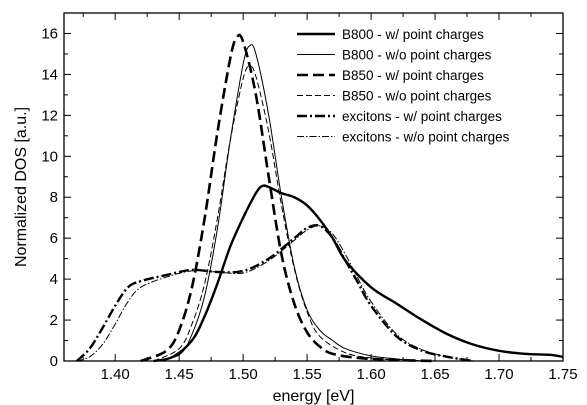 The height and width of the screenshot is (405, 587). Describe the element at coordinates (413, 75) in the screenshot. I see `legend-label-3: B850 - w/ point charges` at that location.